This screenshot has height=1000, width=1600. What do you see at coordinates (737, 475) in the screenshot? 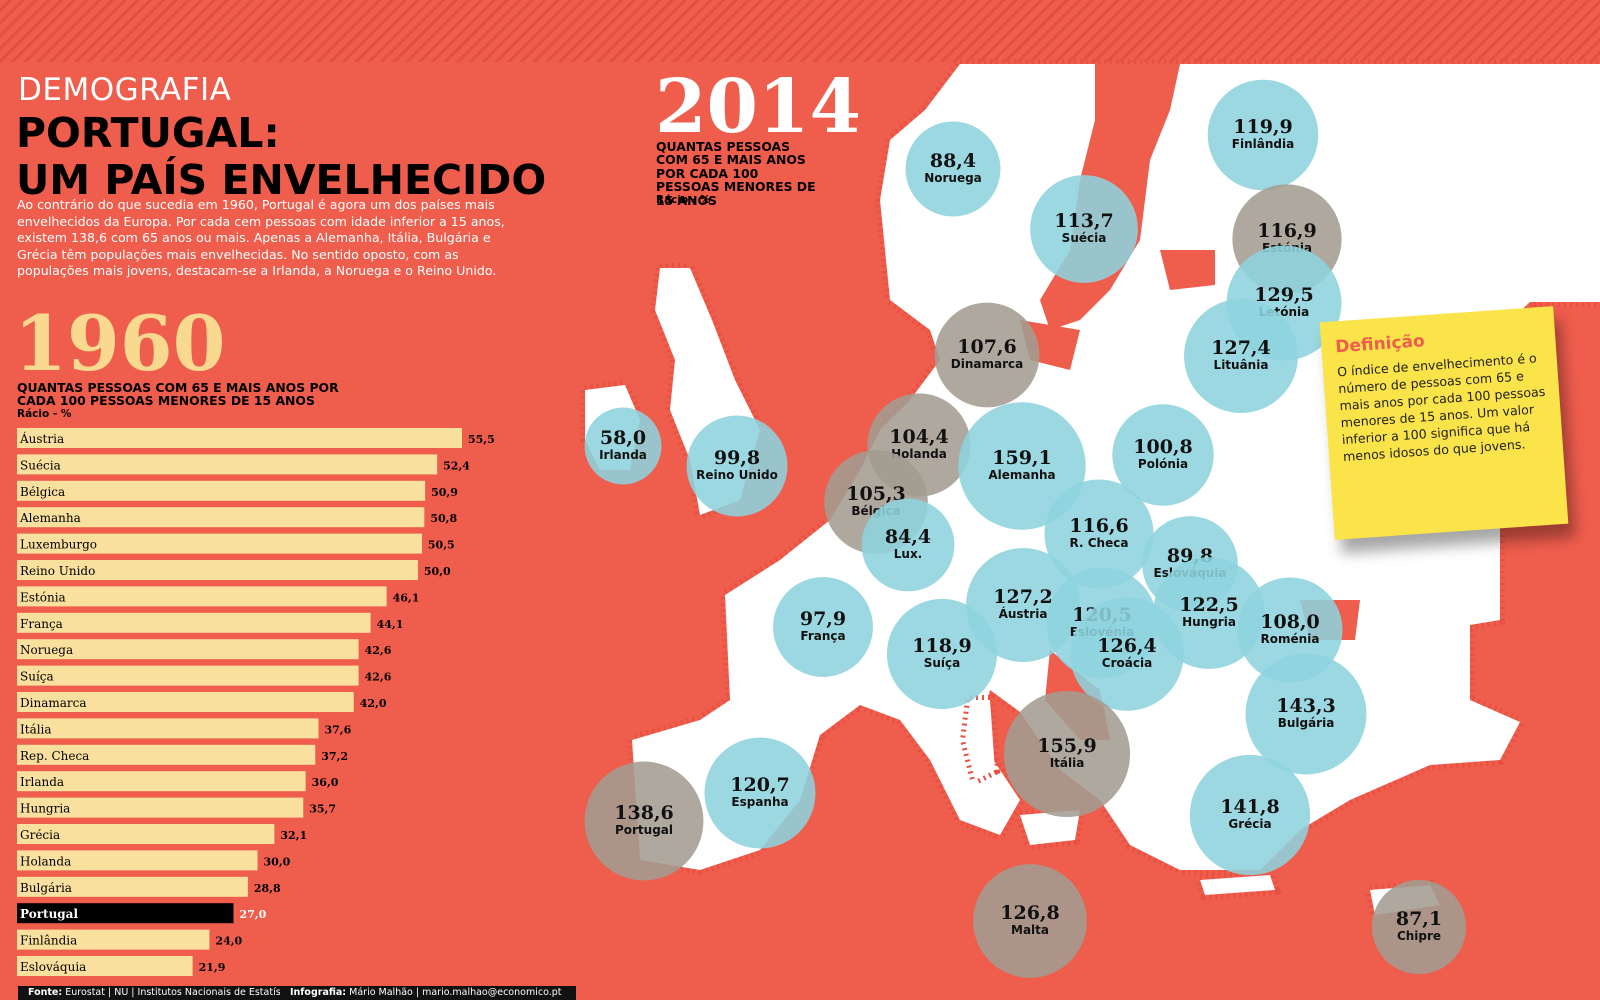
I see `bubble-country-label: Reino Unido` at bounding box center [737, 475].